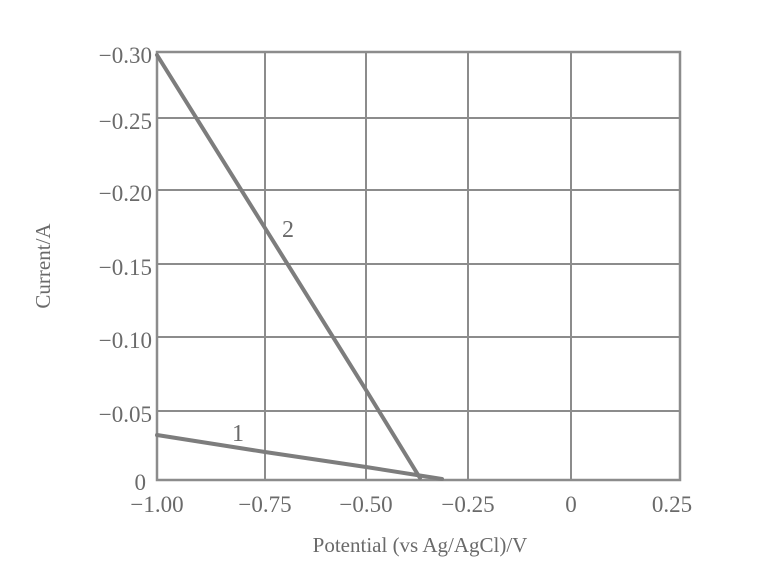 The width and height of the screenshot is (768, 579). I want to click on series-1-label: 1, so click(238, 434).